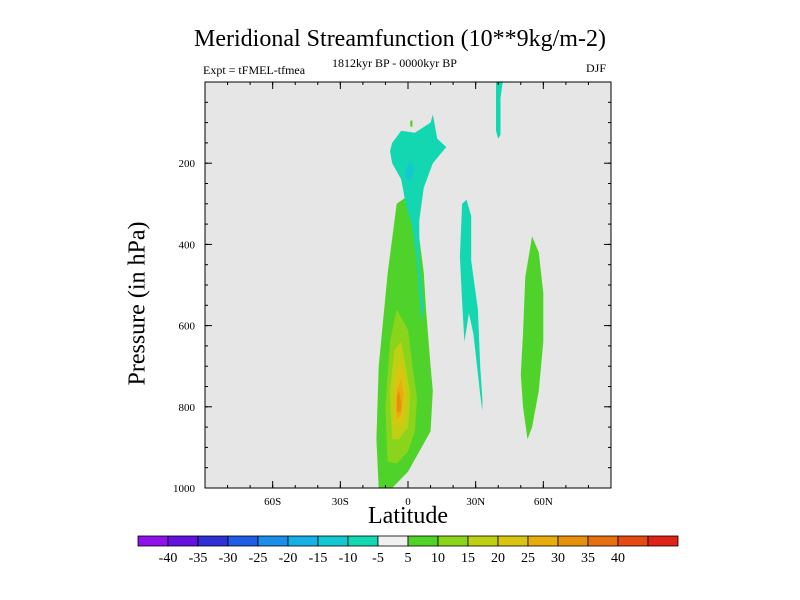  What do you see at coordinates (168, 558) in the screenshot?
I see `colorbar-label: -40` at bounding box center [168, 558].